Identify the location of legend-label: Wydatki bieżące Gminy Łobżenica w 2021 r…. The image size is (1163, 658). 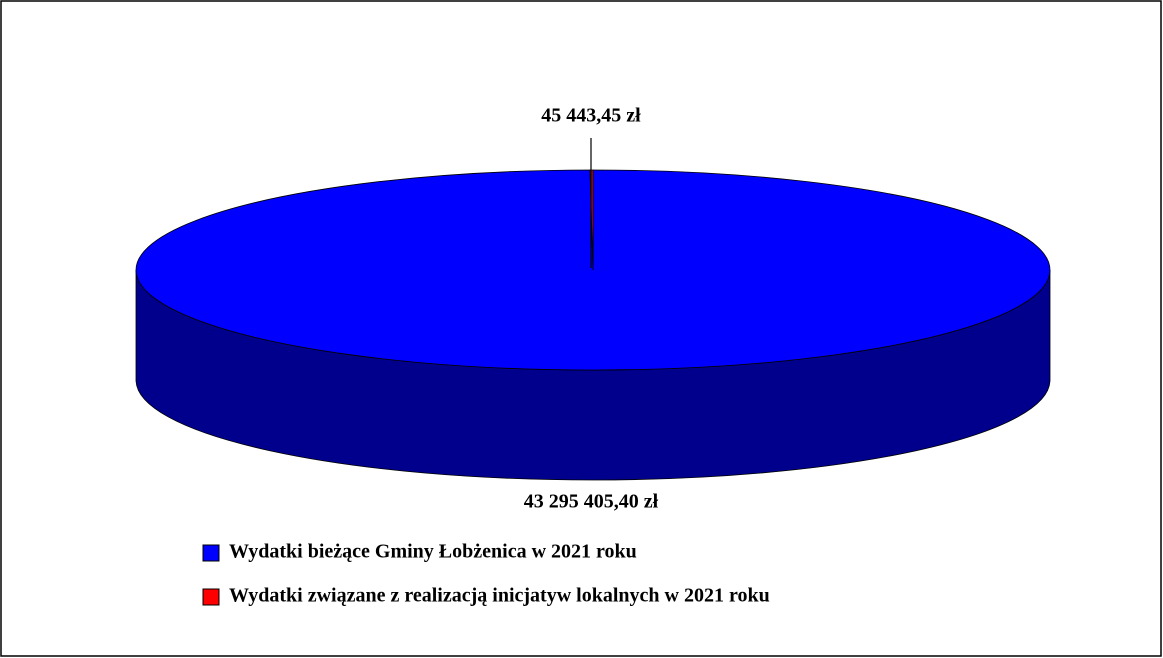
(433, 552).